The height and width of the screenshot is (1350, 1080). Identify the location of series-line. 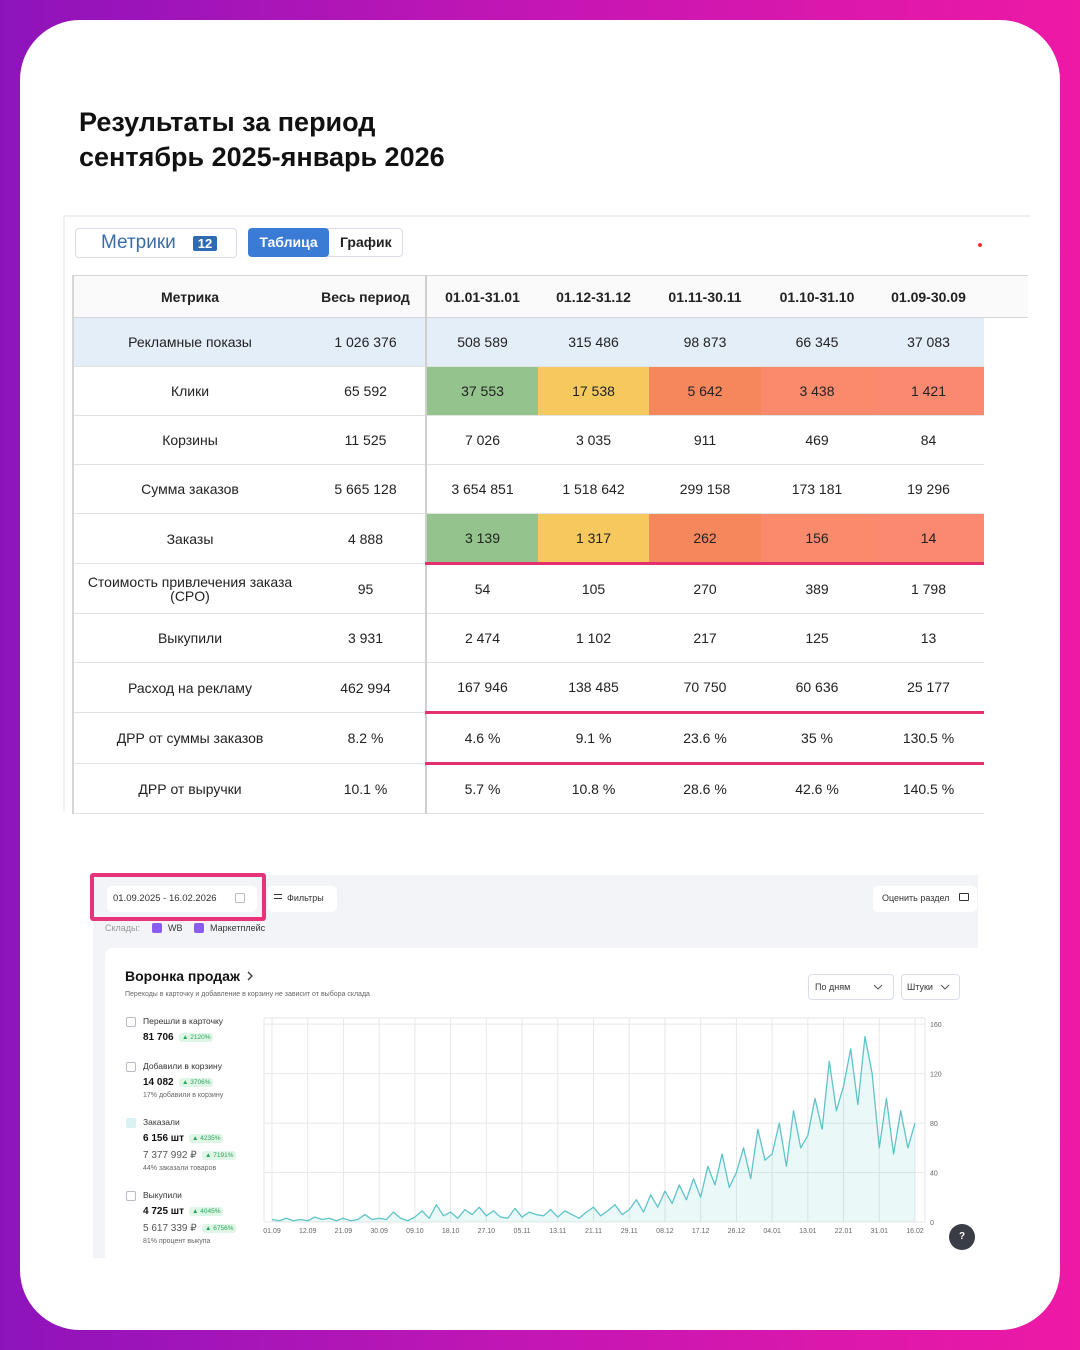
(593, 1128).